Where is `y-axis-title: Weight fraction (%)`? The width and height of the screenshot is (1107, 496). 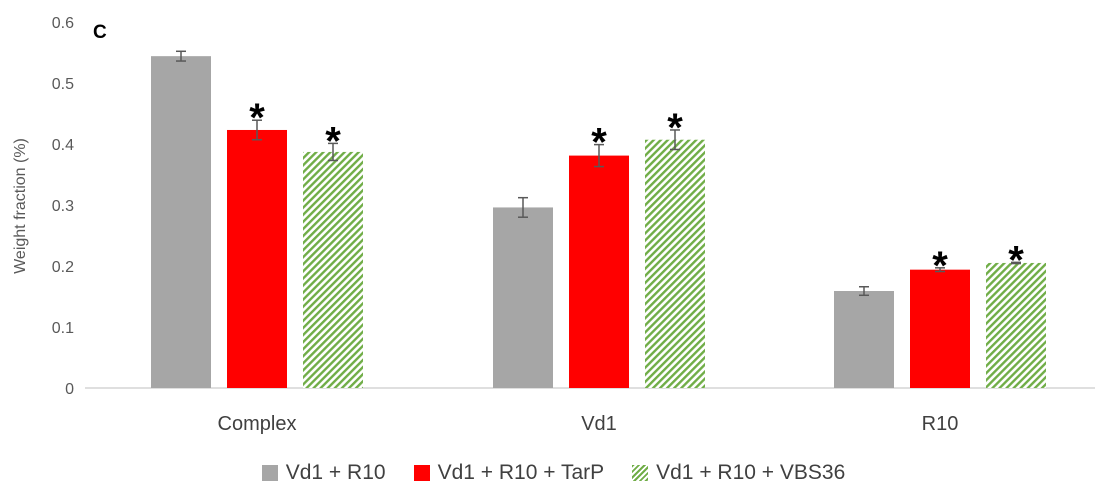
y-axis-title: Weight fraction (%) is located at coordinates (20, 206).